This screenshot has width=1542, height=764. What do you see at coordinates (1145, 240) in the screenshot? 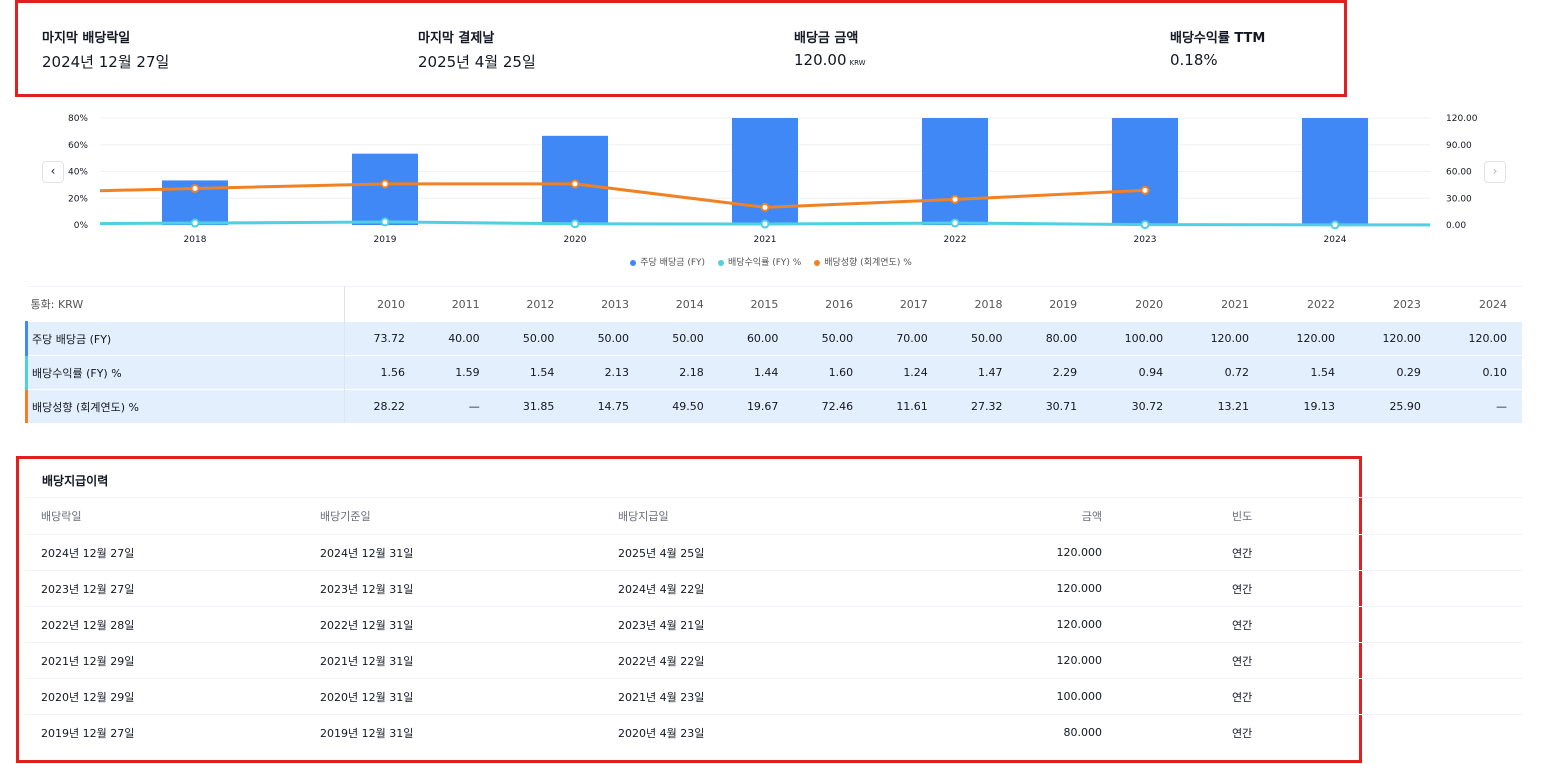
I see `x-tick-label: 2023` at bounding box center [1145, 240].